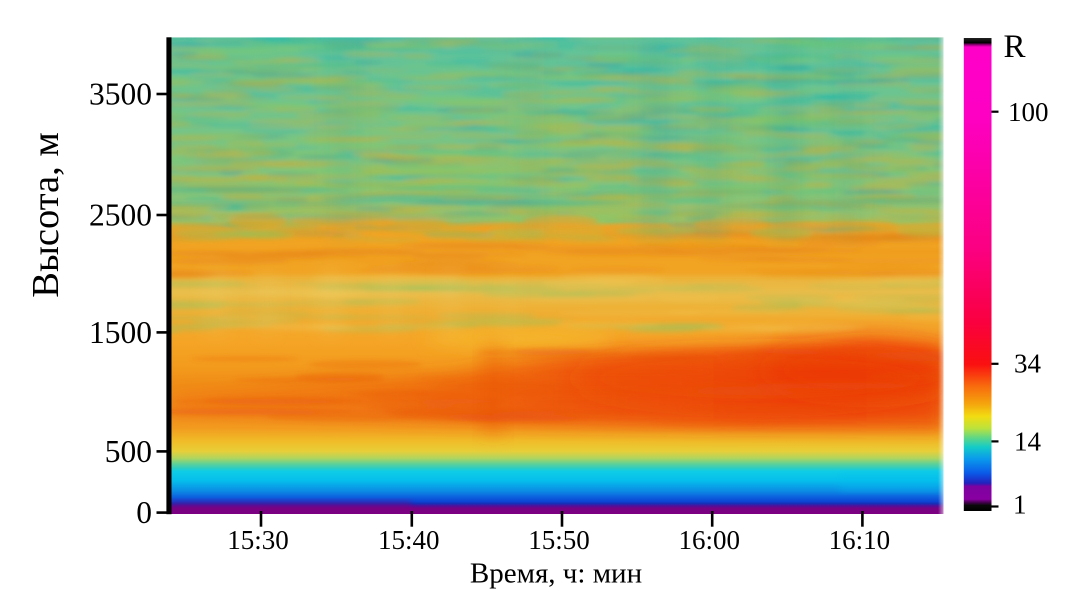  I want to click on svg-text: 100, so click(1028, 112).